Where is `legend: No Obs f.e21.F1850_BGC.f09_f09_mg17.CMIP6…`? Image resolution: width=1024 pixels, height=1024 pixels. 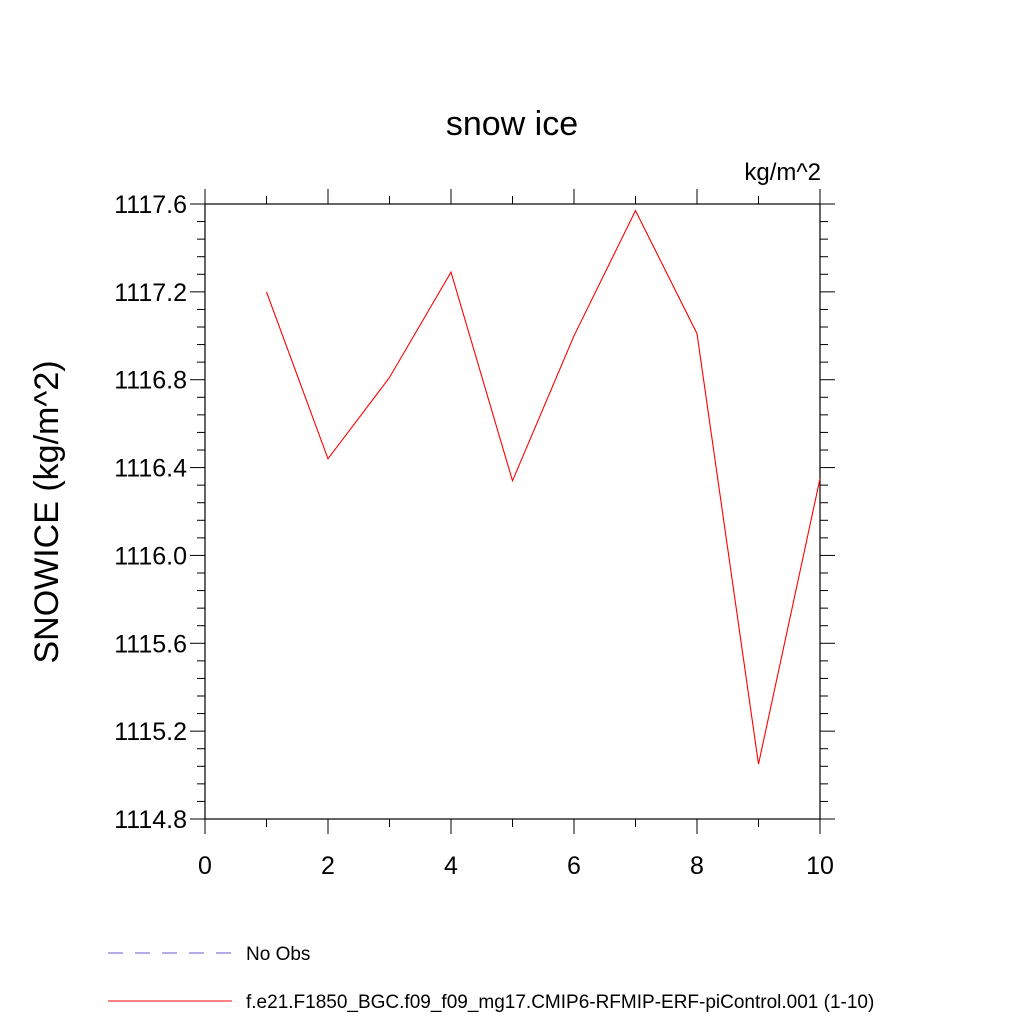 legend: No Obs f.e21.F1850_BGC.f09_f09_mg17.CMIP6… is located at coordinates (491, 978).